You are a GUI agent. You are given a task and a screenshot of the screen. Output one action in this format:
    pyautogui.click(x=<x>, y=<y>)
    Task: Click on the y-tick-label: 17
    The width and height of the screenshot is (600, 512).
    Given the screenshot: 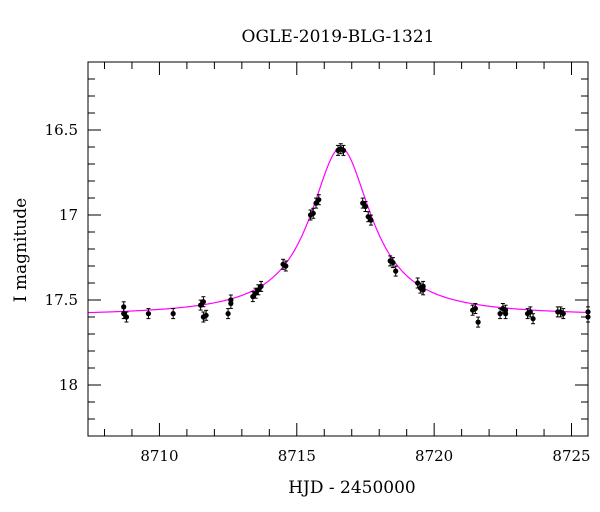 What is the action you would take?
    pyautogui.click(x=68, y=215)
    